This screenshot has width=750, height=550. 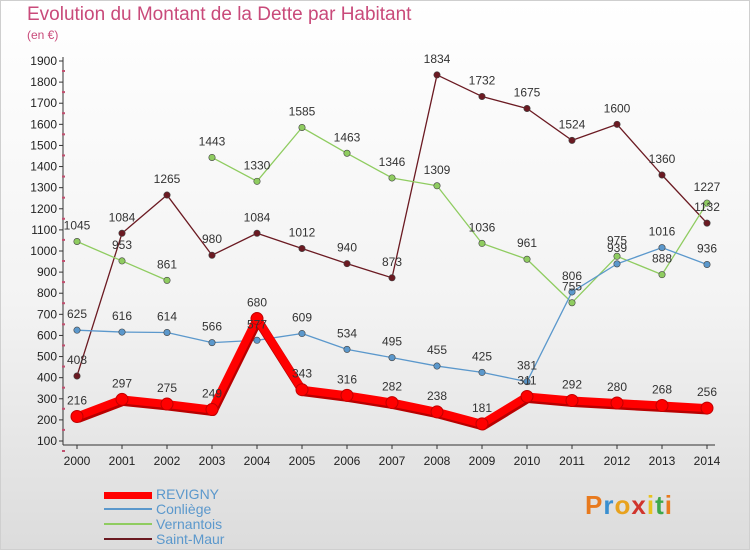 I want to click on chart-subtitle: (en €), so click(x=43, y=35).